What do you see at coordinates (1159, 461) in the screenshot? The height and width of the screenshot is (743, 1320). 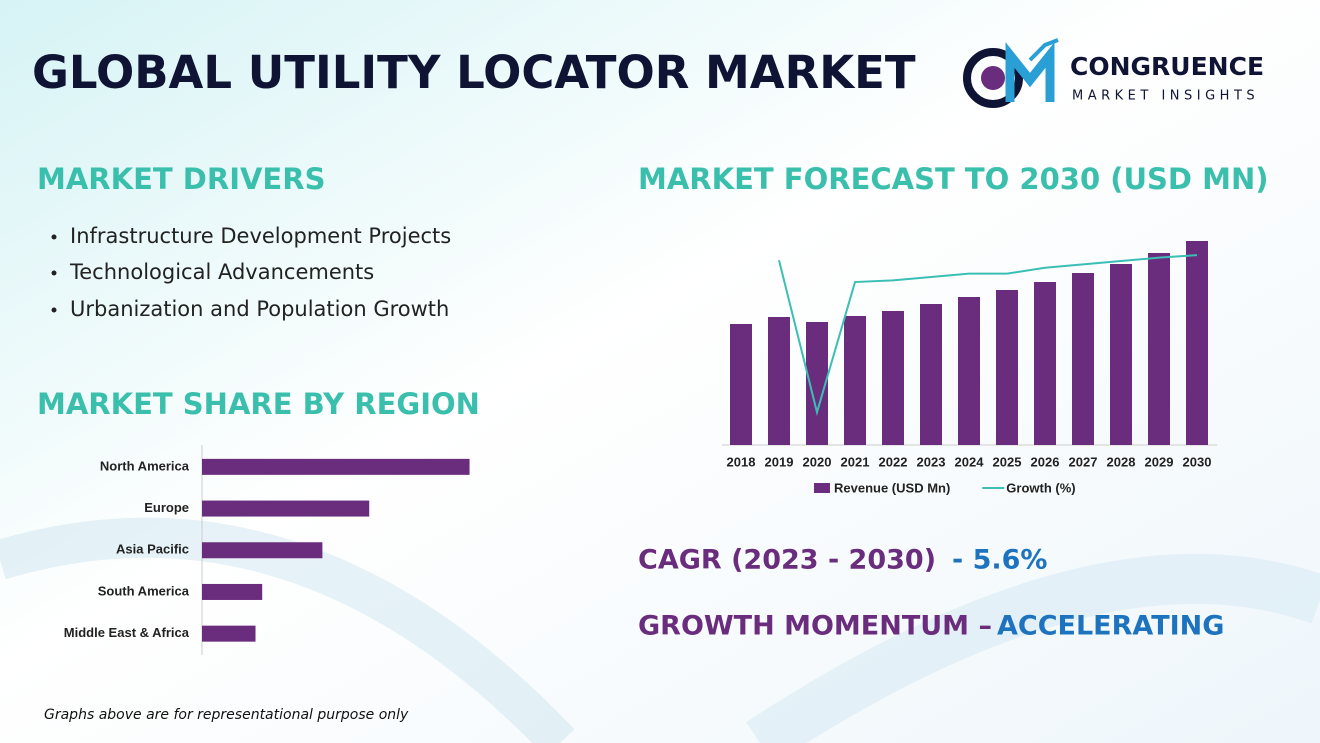 I see `x-tick-label: 2029` at bounding box center [1159, 461].